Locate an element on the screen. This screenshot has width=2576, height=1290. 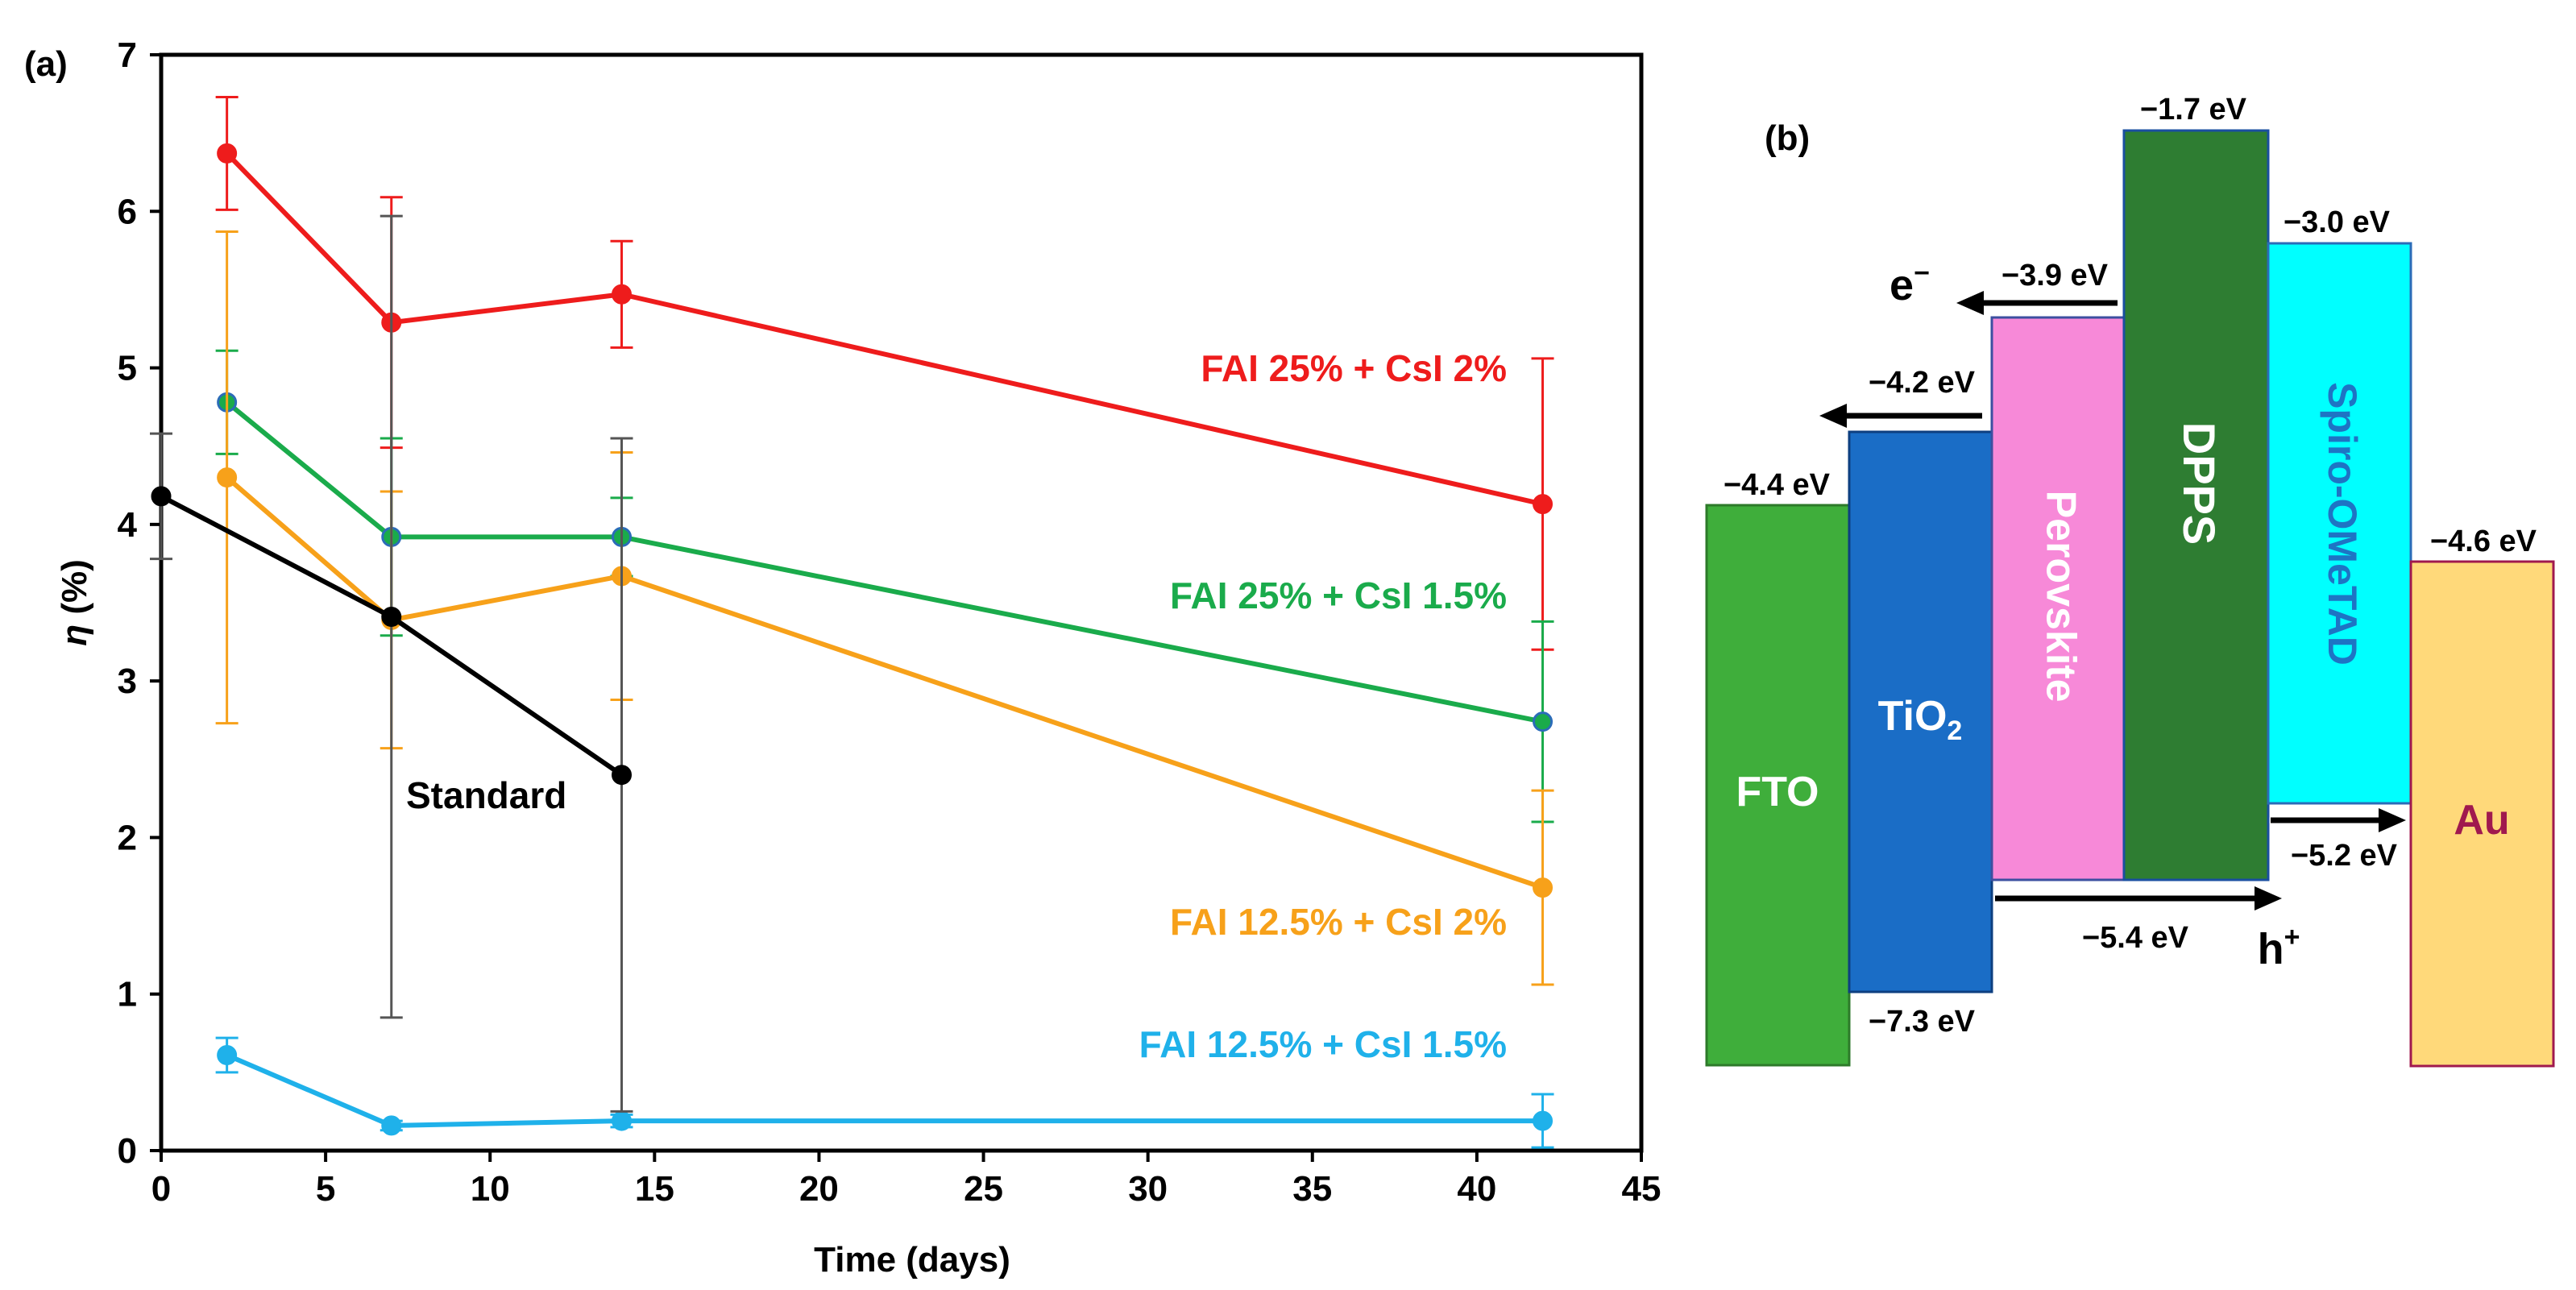
layer-fto is located at coordinates (1778, 785).